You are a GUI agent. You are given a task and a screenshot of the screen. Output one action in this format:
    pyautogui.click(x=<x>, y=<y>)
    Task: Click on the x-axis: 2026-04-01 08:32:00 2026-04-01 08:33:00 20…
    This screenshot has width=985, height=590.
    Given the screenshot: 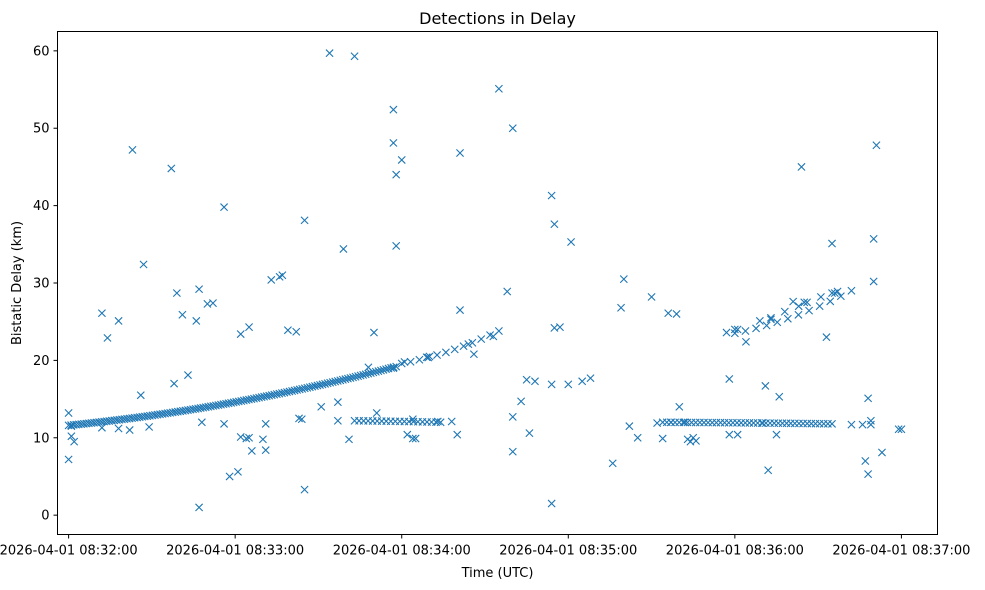 What is the action you would take?
    pyautogui.click(x=485, y=546)
    